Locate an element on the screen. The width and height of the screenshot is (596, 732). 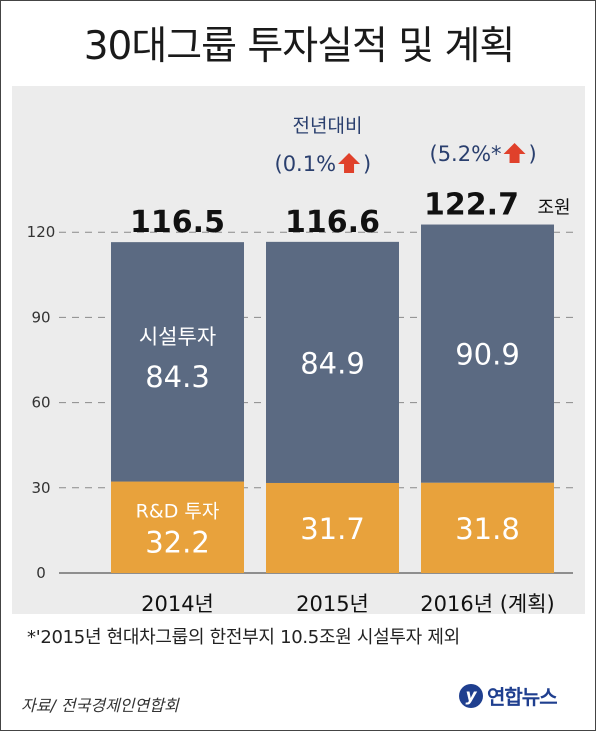
total-value-label: 116.5 is located at coordinates (177, 222).